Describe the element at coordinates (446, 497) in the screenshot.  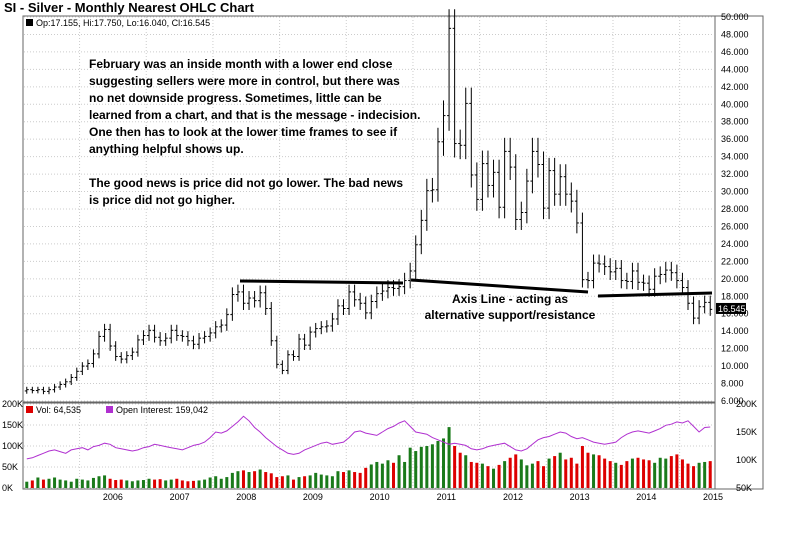
I see `year-tick-label: 2011` at that location.